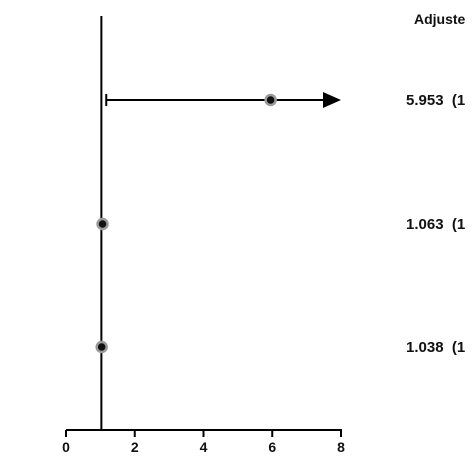 The height and width of the screenshot is (474, 474). Describe the element at coordinates (435, 224) in the screenshot. I see `estimate-label: 1.063 (1` at that location.